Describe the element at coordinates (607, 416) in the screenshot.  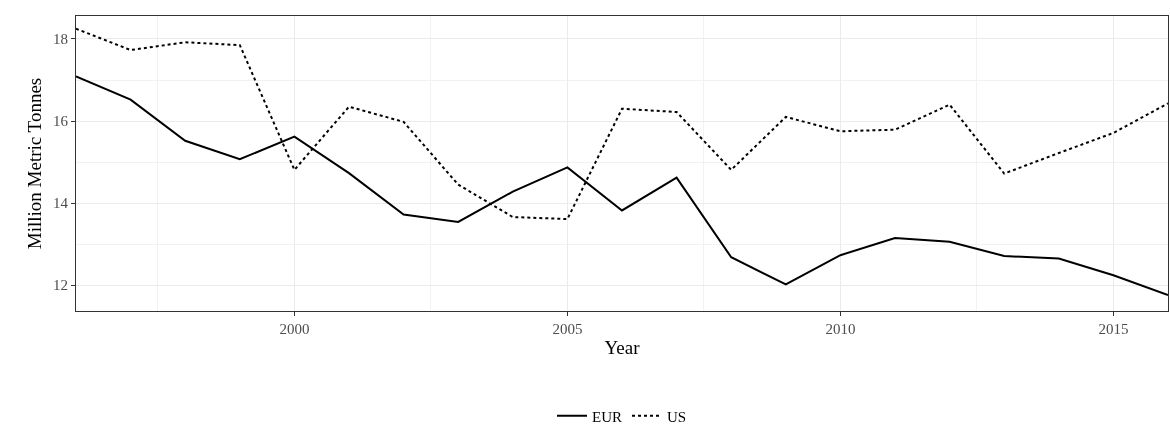
I see `legend-label: EUR` at that location.